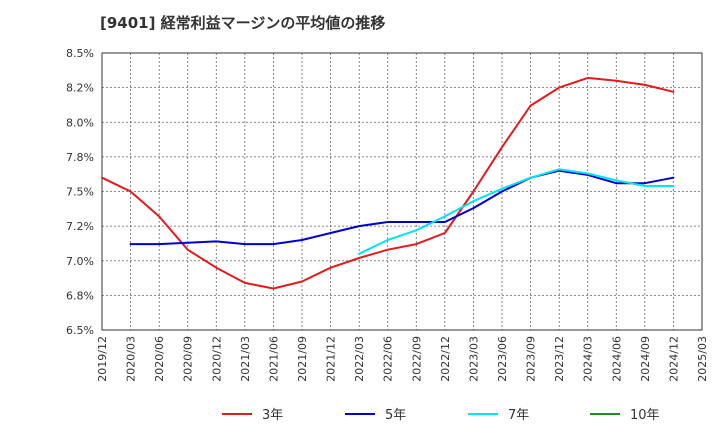 The width and height of the screenshot is (720, 440). I want to click on x-tick-label: 2024/12, so click(673, 359).